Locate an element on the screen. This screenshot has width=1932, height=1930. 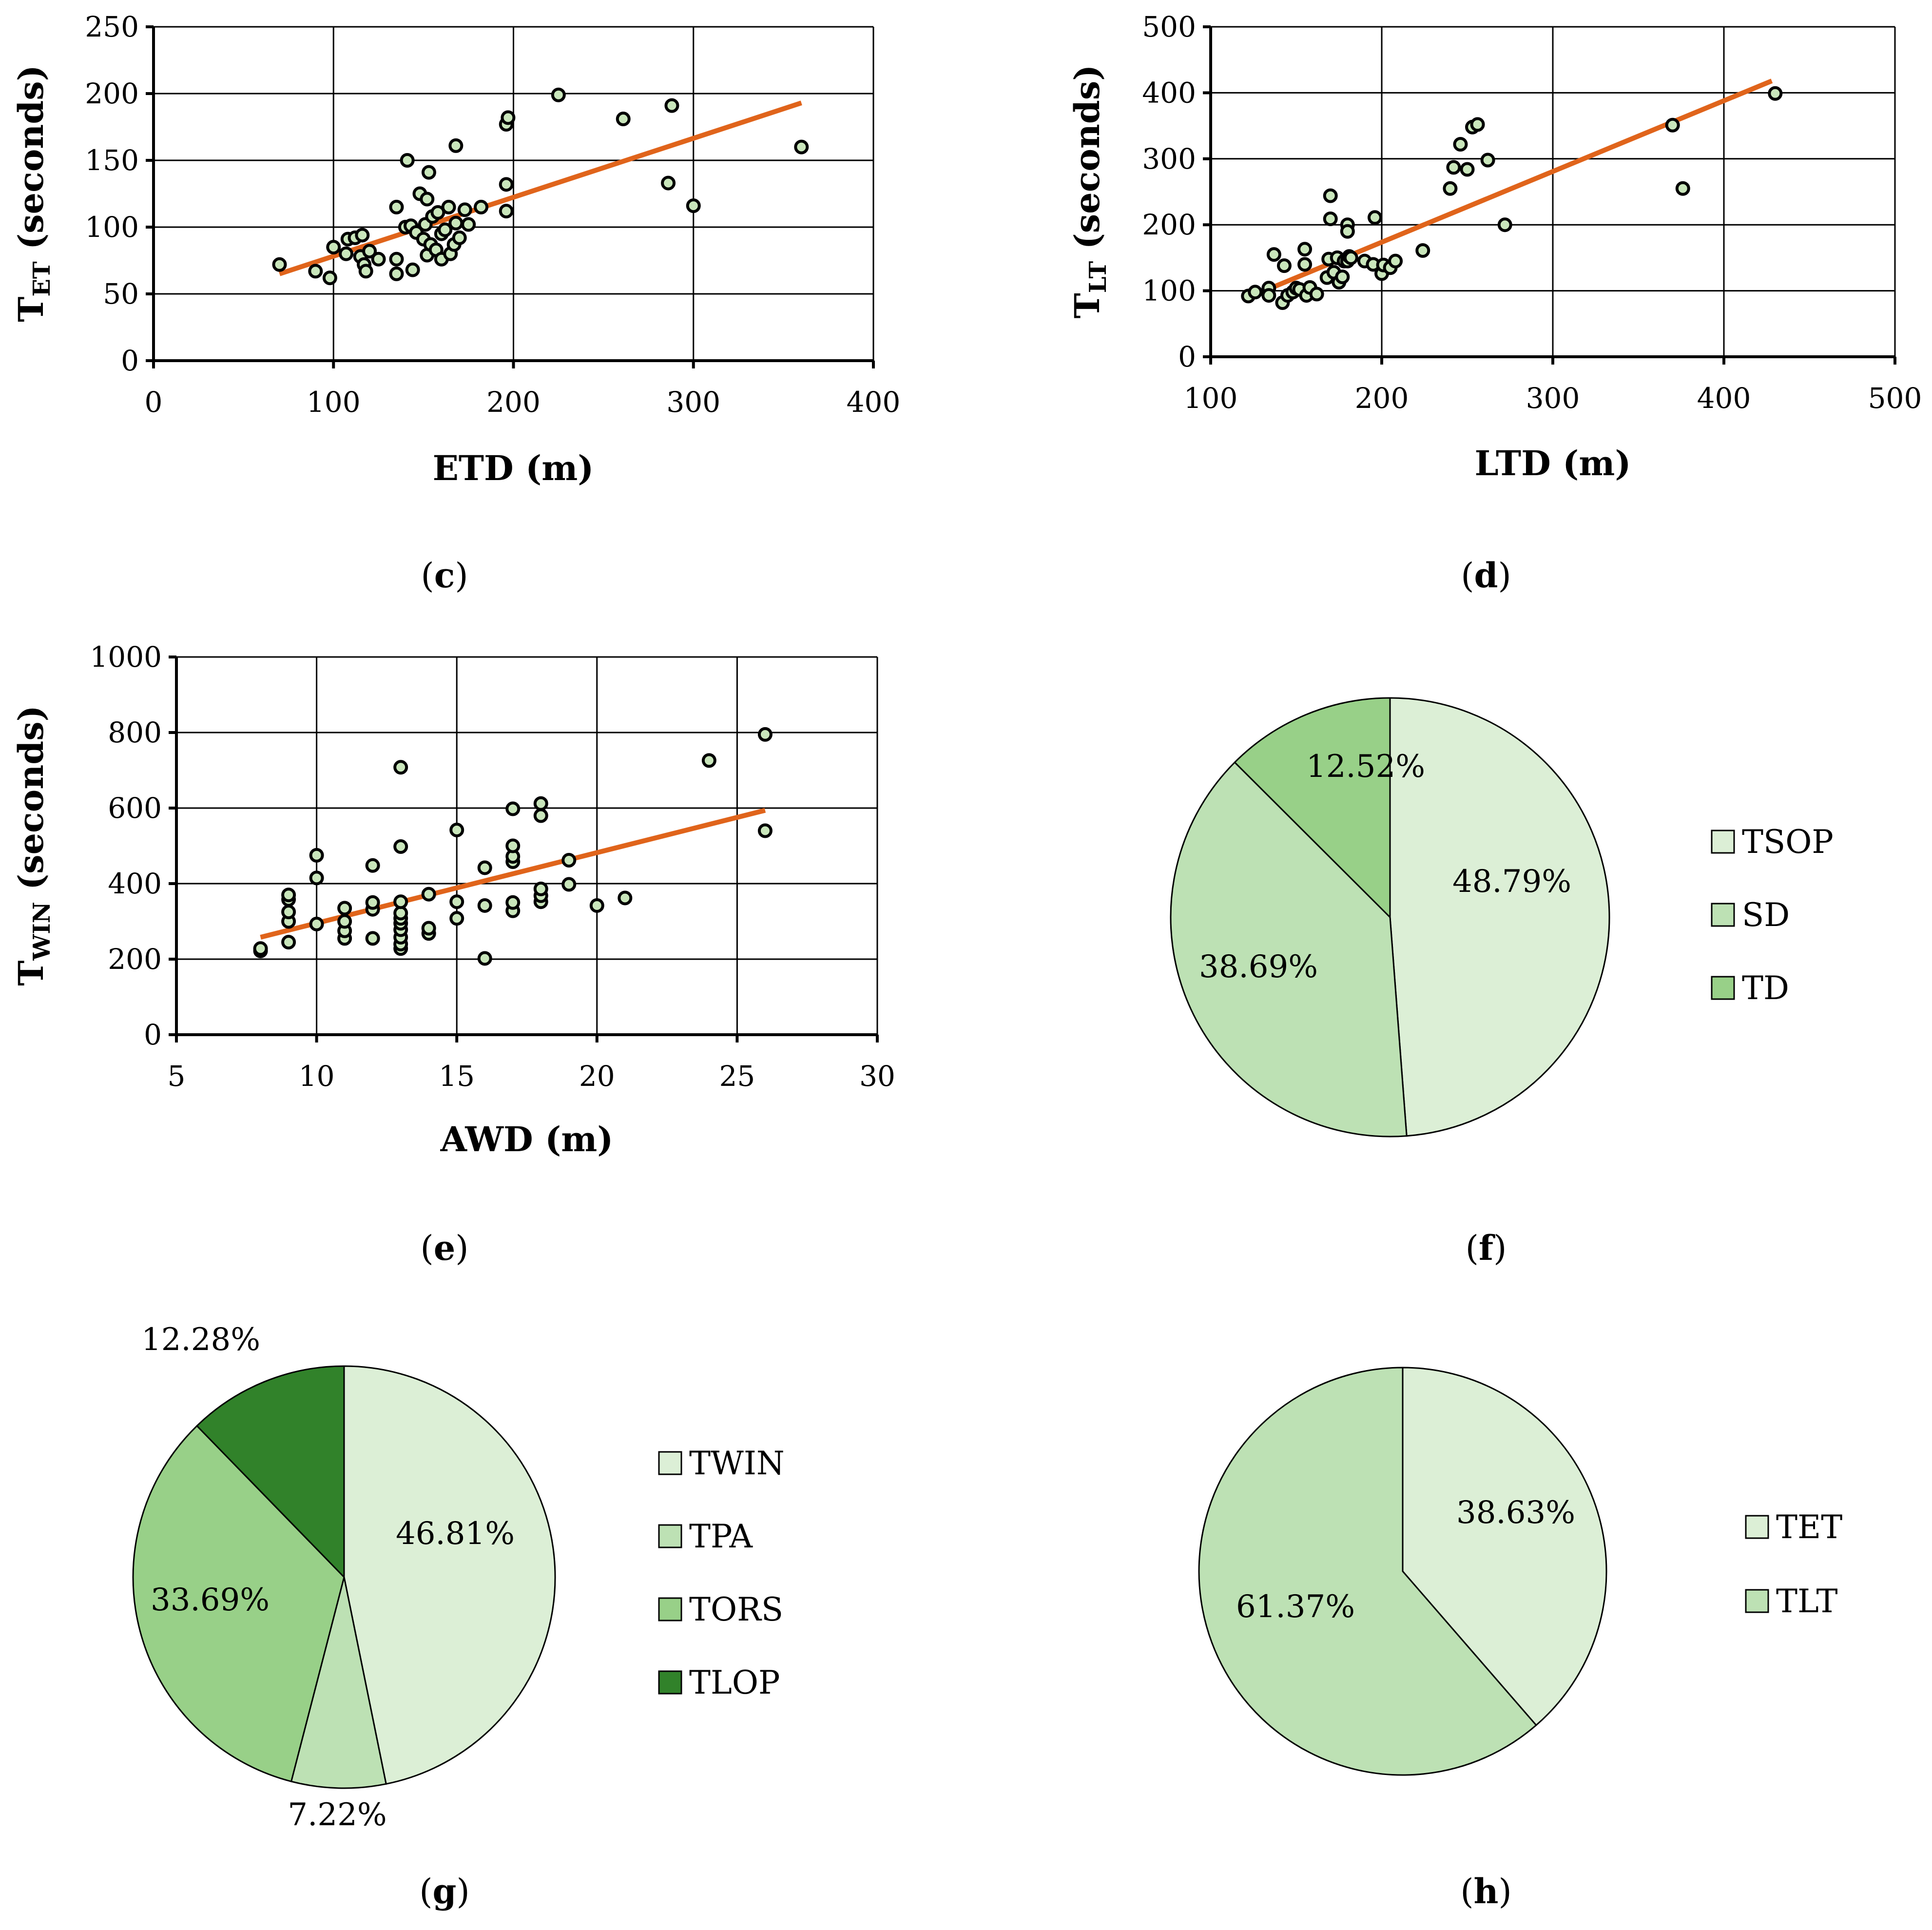
legend-label-tors: TORS is located at coordinates (736, 1609).